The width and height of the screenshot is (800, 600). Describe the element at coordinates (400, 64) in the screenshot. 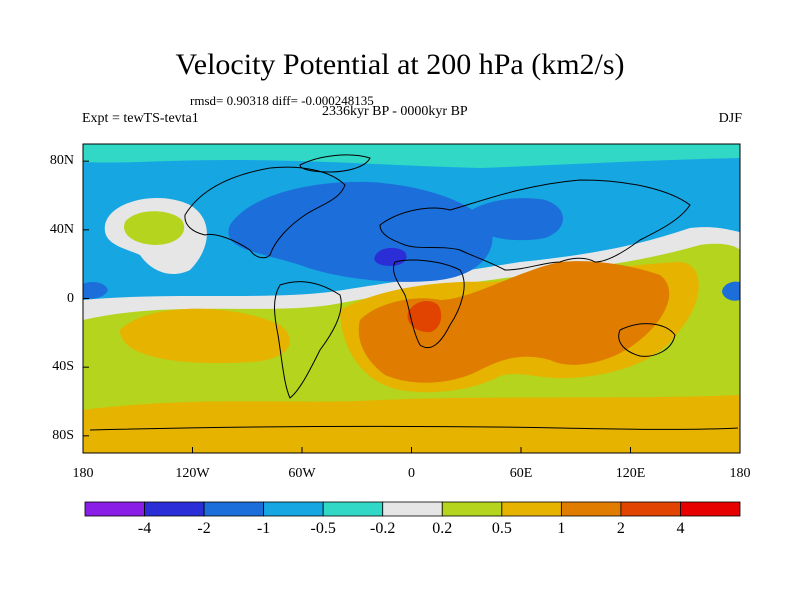

I see `plot-title: Velocity Potential at 200 hPa (km2/s)` at that location.